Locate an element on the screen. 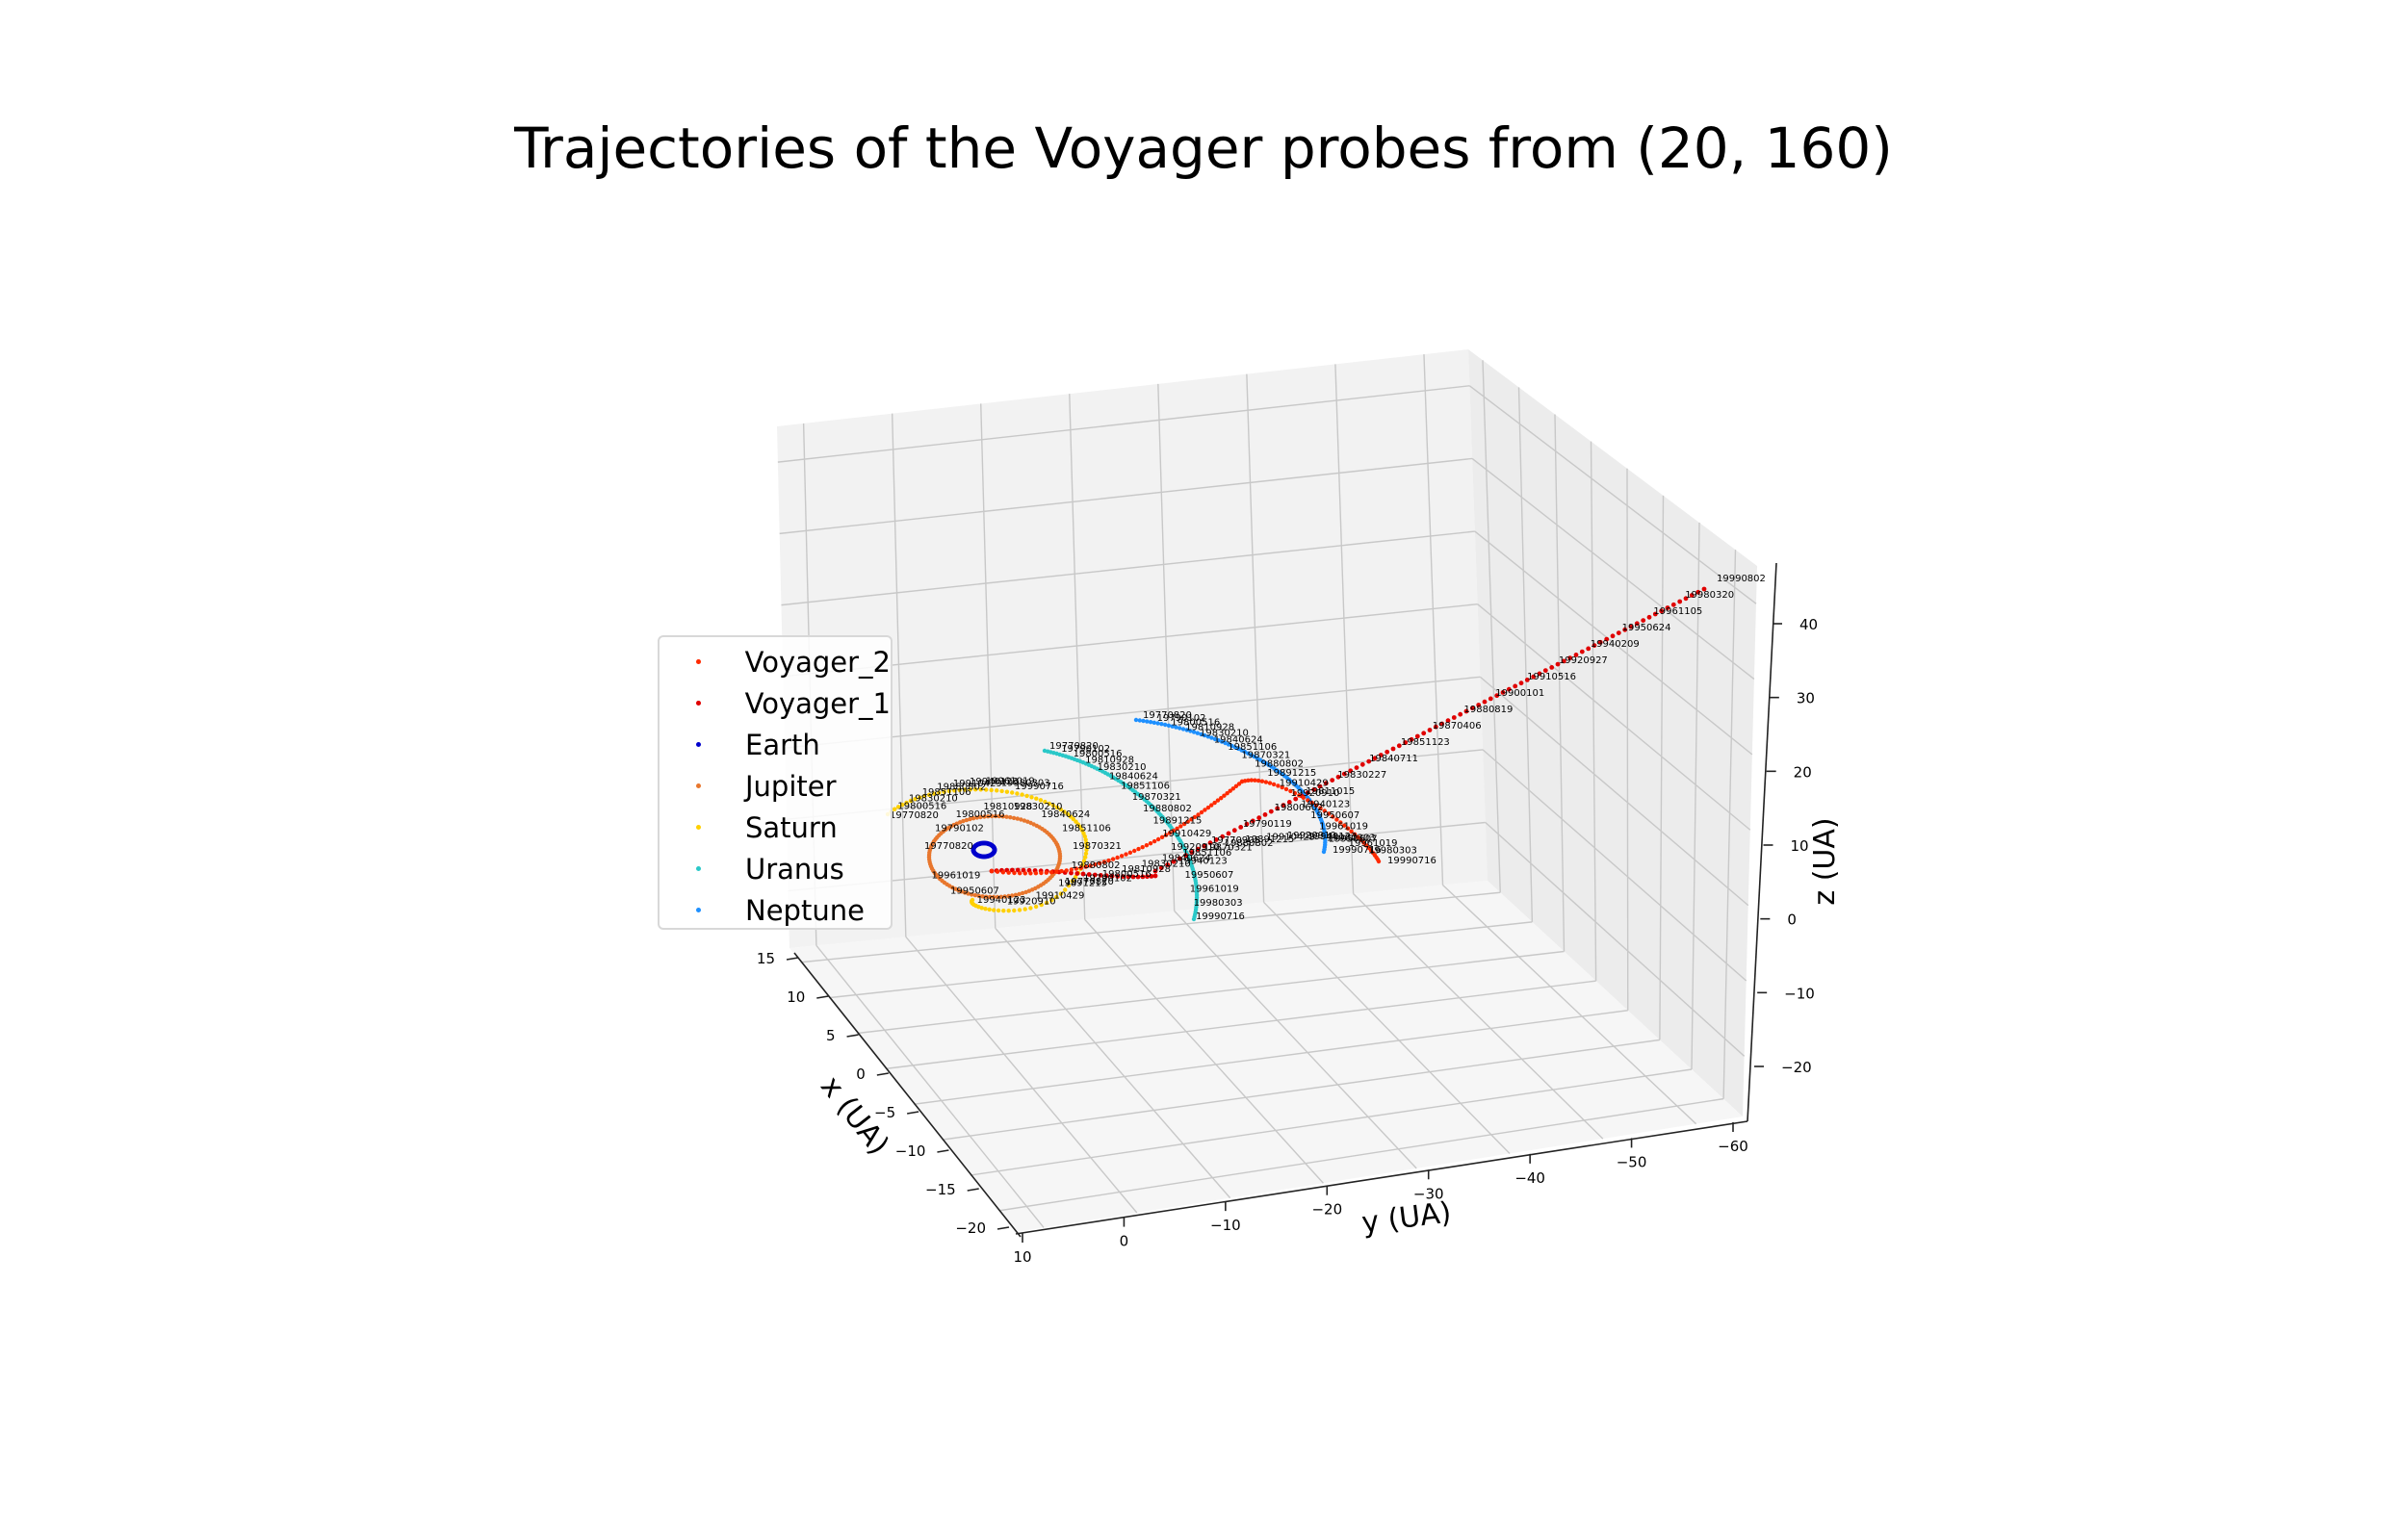  y-tick-label: −40 is located at coordinates (1529, 1178).